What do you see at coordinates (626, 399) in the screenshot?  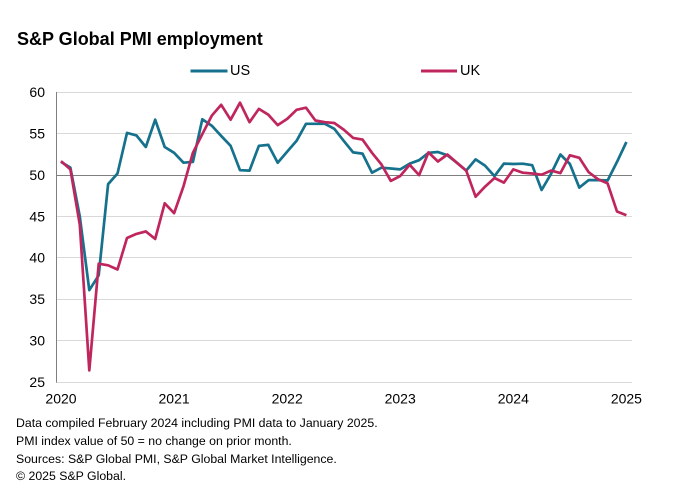 I see `svg-text: 2025` at bounding box center [626, 399].